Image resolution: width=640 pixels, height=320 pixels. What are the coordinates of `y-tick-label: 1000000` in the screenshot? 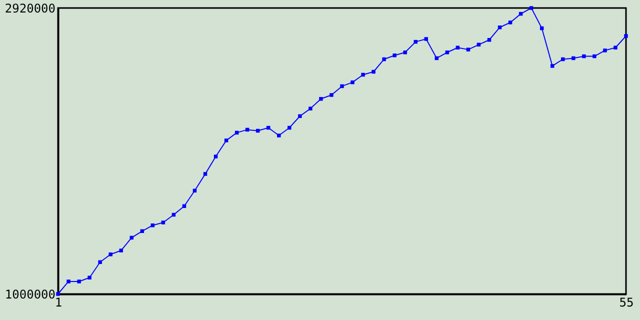 It's located at (30, 295).